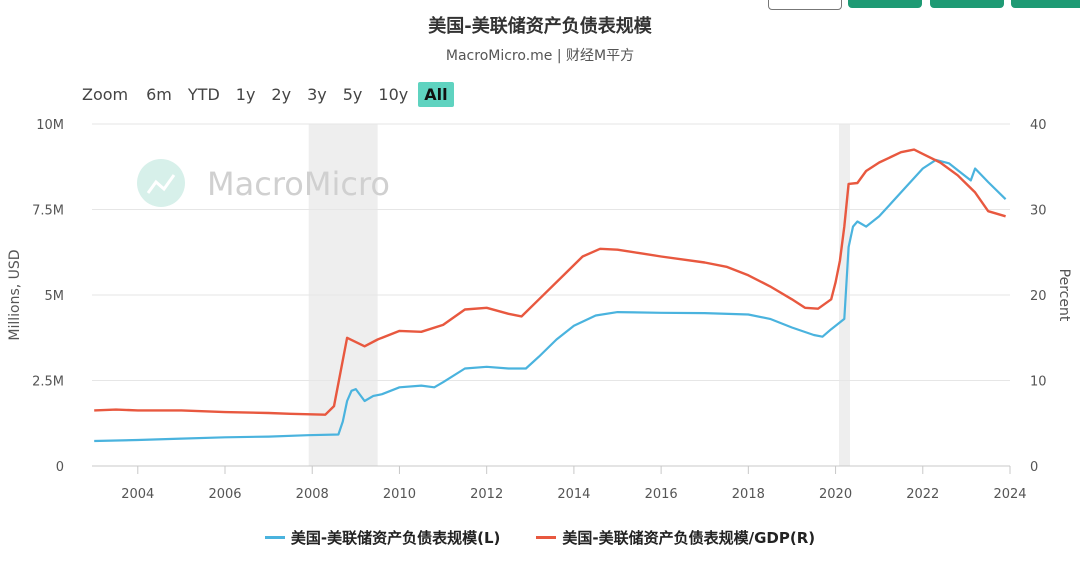 The width and height of the screenshot is (1080, 569). What do you see at coordinates (60, 467) in the screenshot?
I see `y-left-tick-label: 0` at bounding box center [60, 467].